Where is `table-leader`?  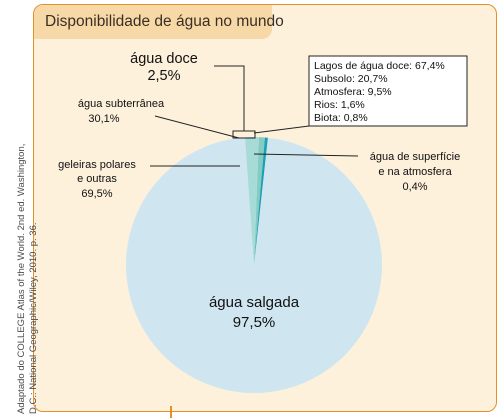 table-leader is located at coordinates (281, 129).